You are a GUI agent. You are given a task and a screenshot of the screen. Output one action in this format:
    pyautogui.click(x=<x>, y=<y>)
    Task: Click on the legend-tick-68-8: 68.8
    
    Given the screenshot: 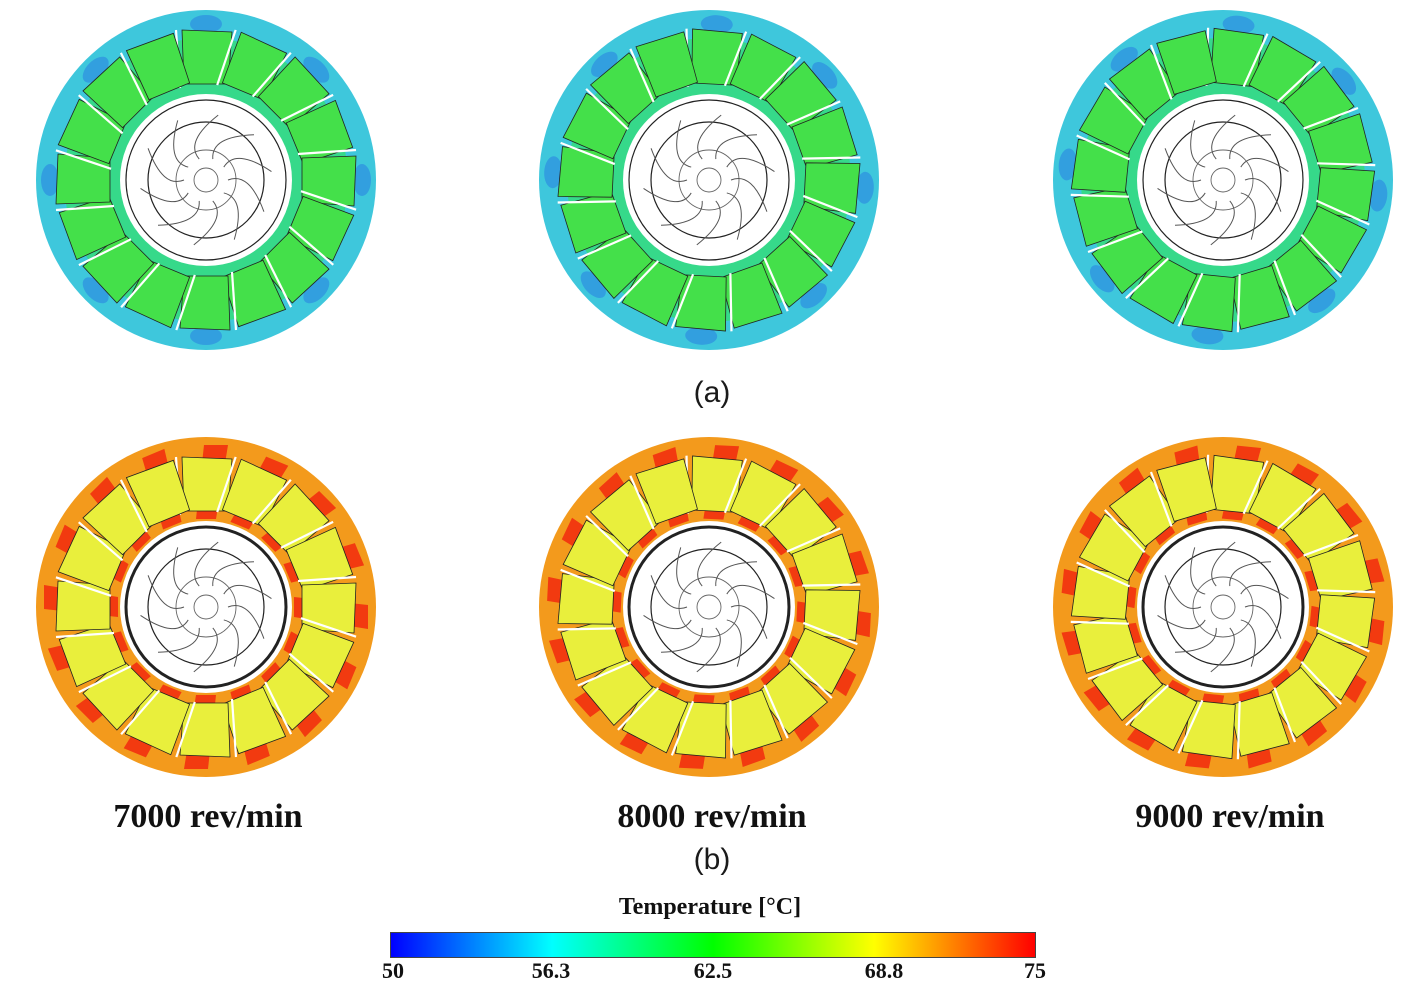 What is the action you would take?
    pyautogui.click(x=884, y=970)
    